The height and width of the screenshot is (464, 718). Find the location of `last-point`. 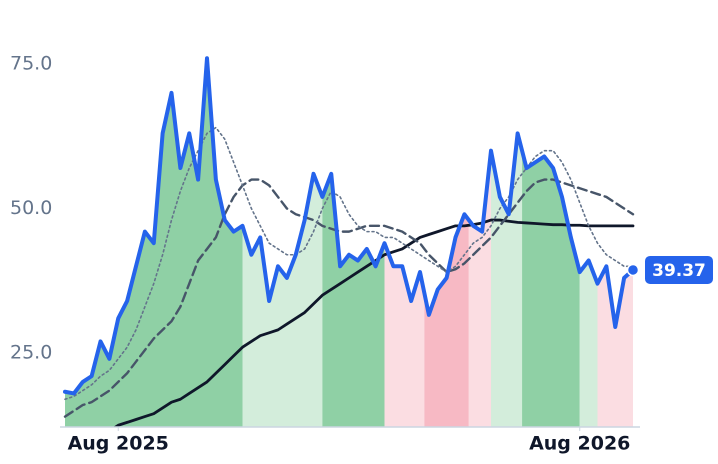

last-point is located at coordinates (633, 270).